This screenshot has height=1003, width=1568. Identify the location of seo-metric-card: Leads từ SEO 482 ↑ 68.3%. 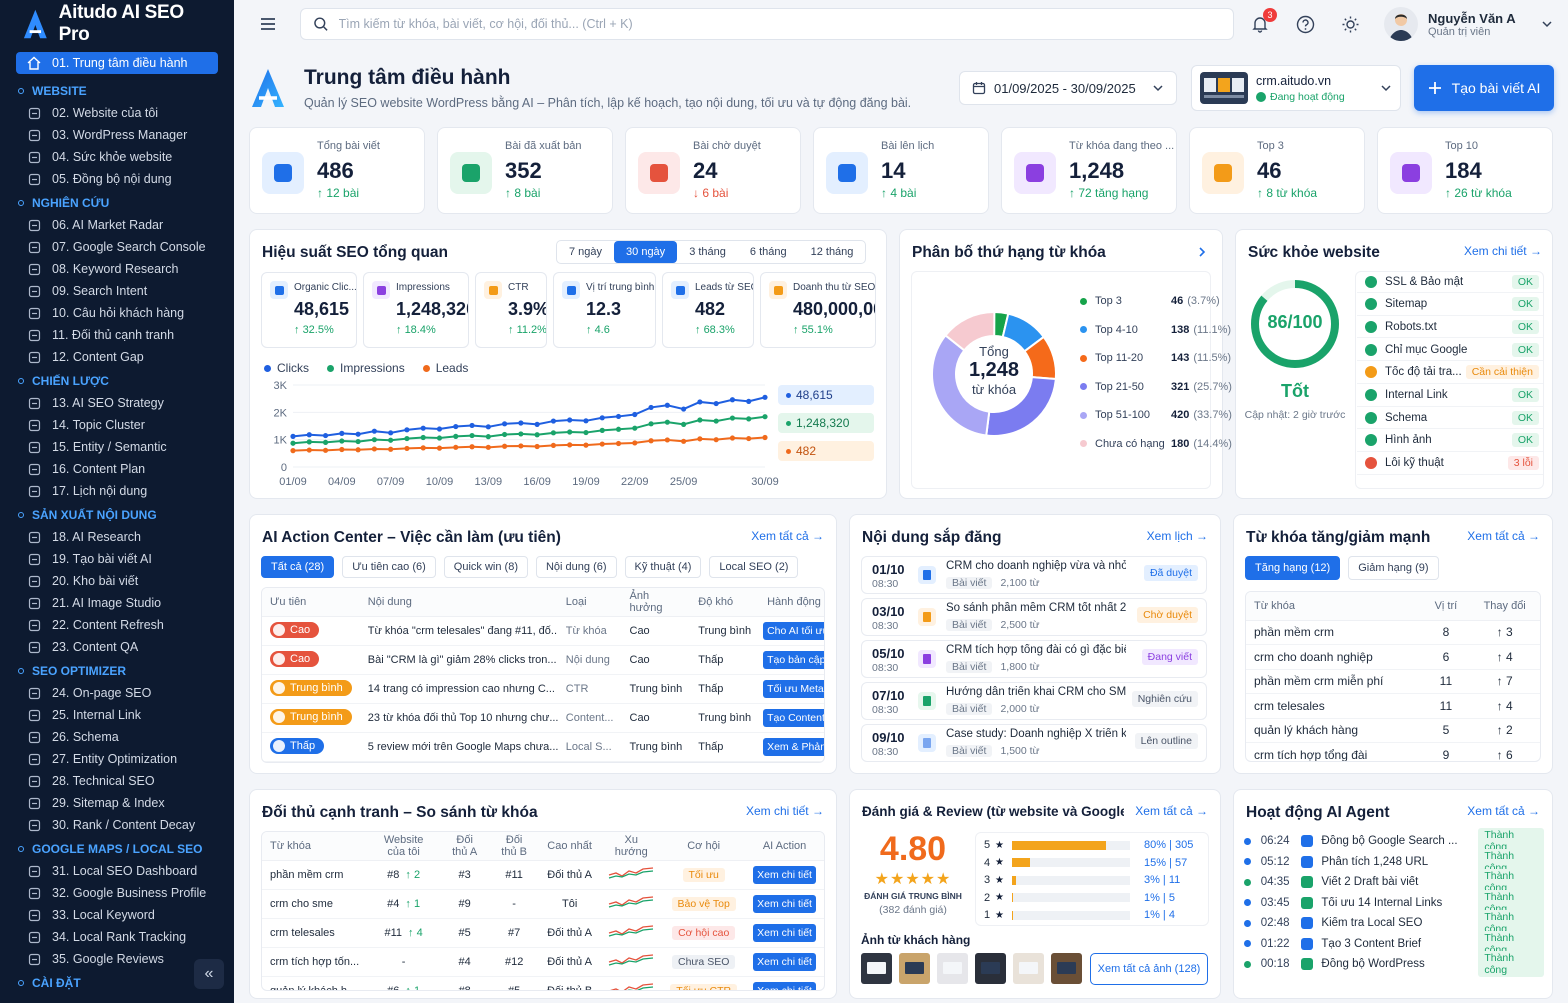
(708, 310).